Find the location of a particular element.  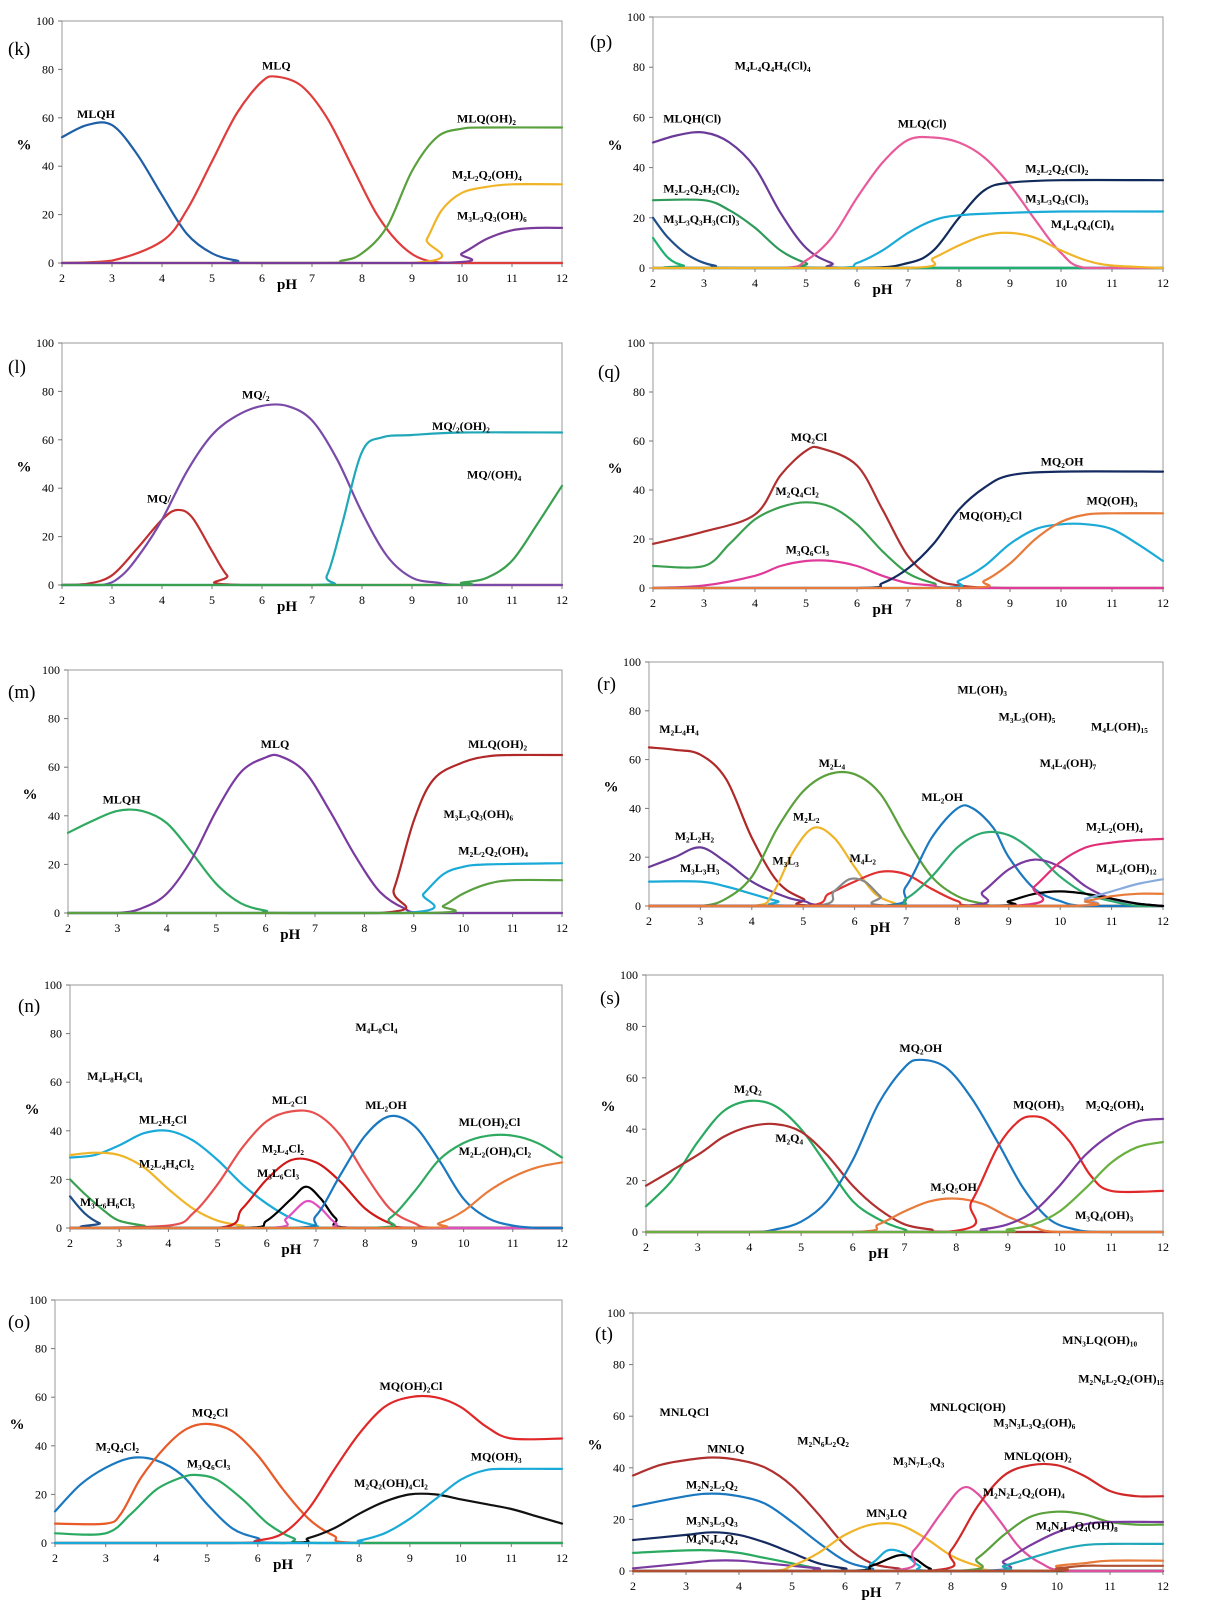

species-label: M₄L₄Q₄(Cl)₄ is located at coordinates (1082, 224).